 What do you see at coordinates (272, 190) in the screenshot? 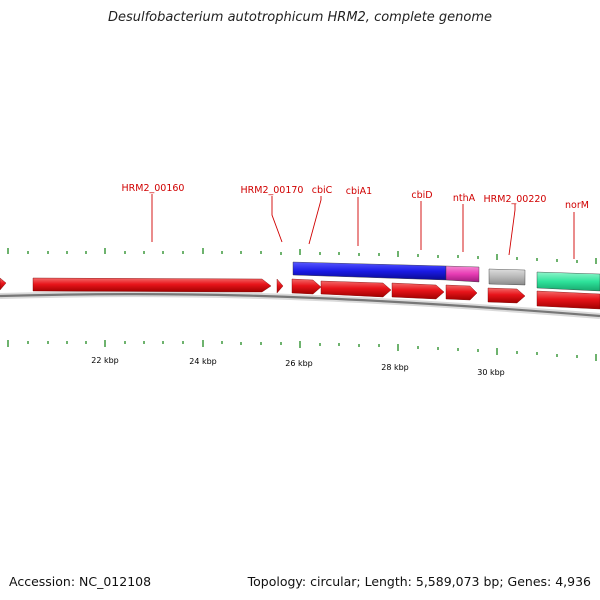
I see `gene-label: HRM2_00170` at bounding box center [272, 190].